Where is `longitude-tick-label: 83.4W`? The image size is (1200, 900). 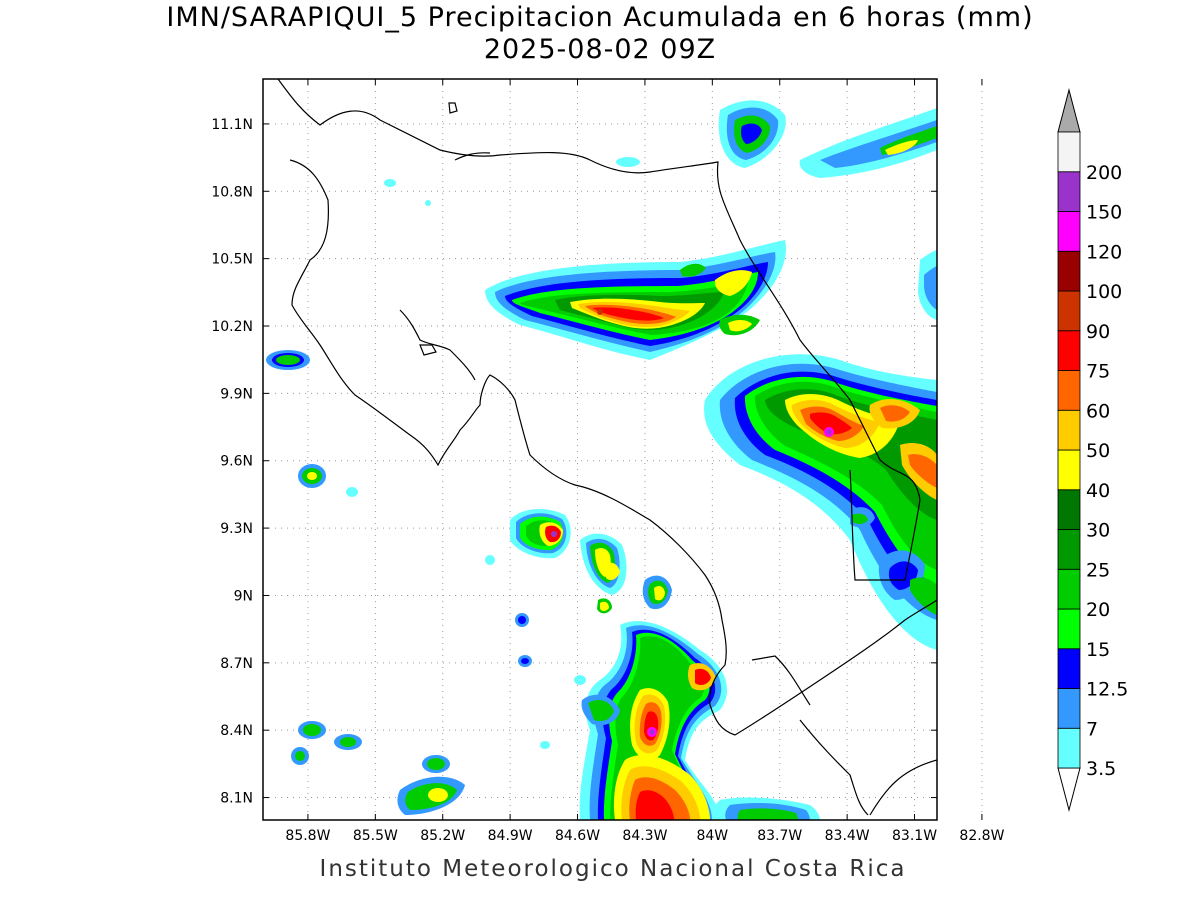 longitude-tick-label: 83.4W is located at coordinates (847, 836).